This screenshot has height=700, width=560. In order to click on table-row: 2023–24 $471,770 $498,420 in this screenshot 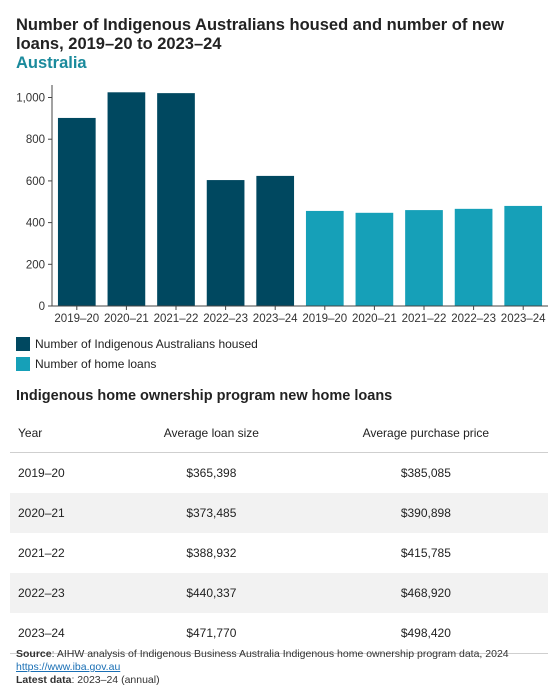, I will do `click(279, 633)`.